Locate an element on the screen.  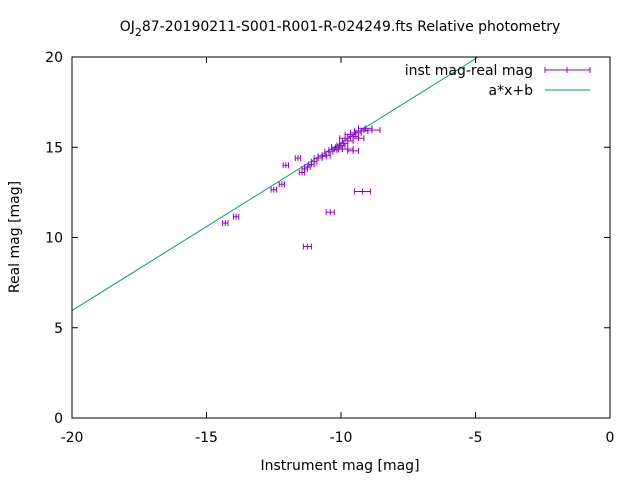
y-tick-label: 5 is located at coordinates (58, 329).